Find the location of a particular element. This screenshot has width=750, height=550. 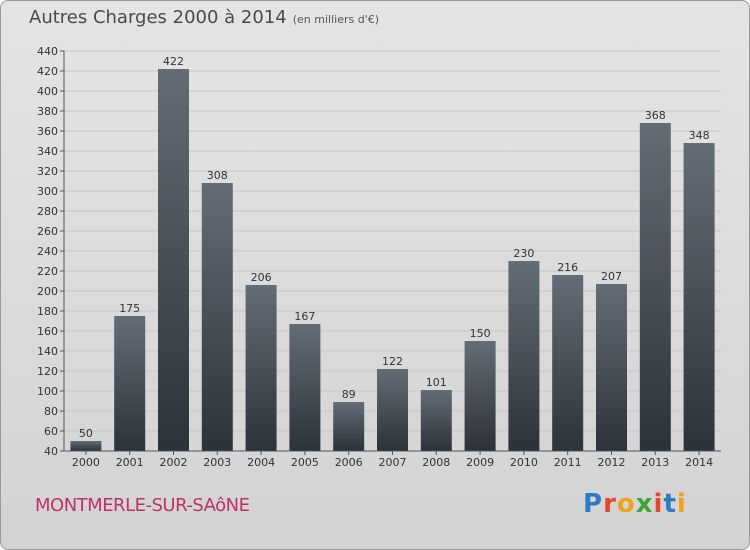

x-tick-label: 2003 is located at coordinates (217, 462).